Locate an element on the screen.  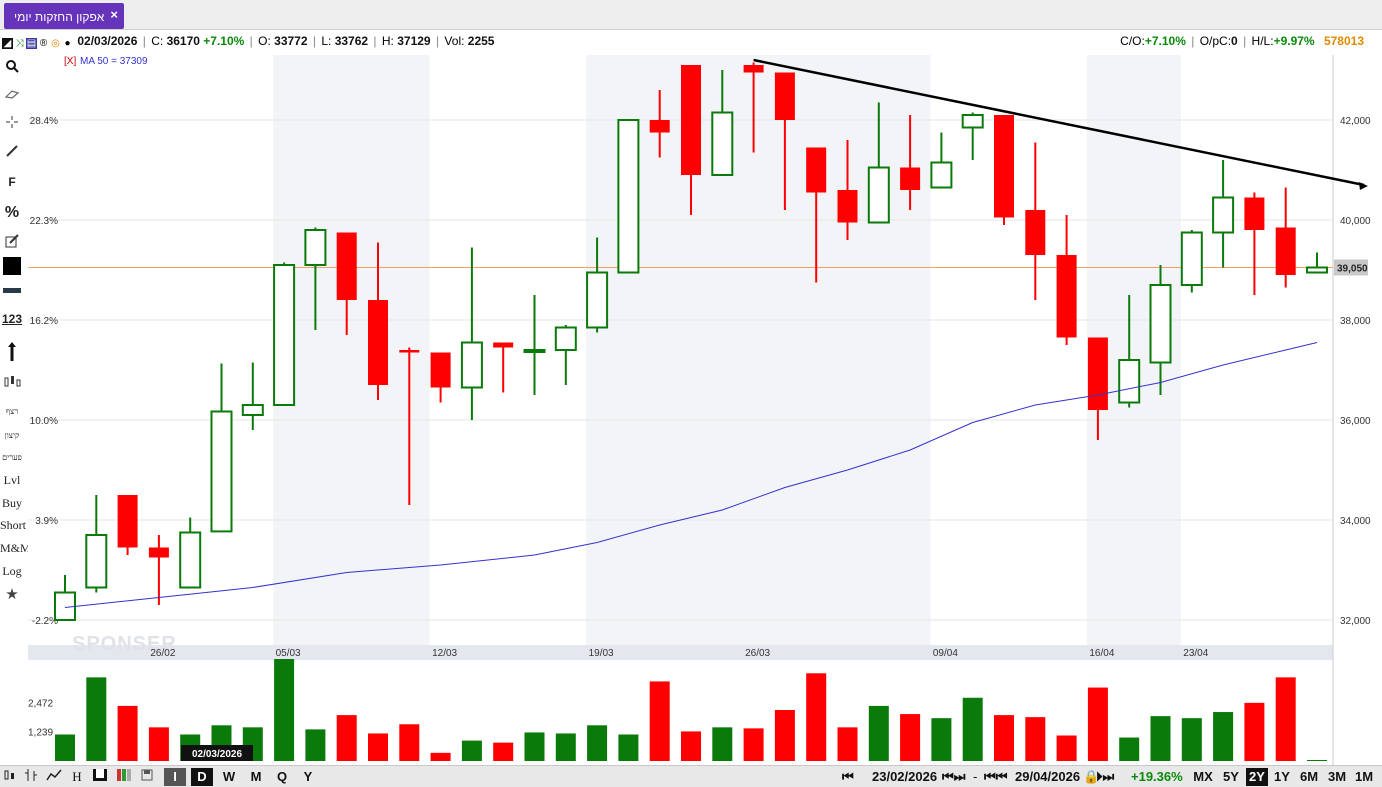
line-style-icon is located at coordinates (54, 777).